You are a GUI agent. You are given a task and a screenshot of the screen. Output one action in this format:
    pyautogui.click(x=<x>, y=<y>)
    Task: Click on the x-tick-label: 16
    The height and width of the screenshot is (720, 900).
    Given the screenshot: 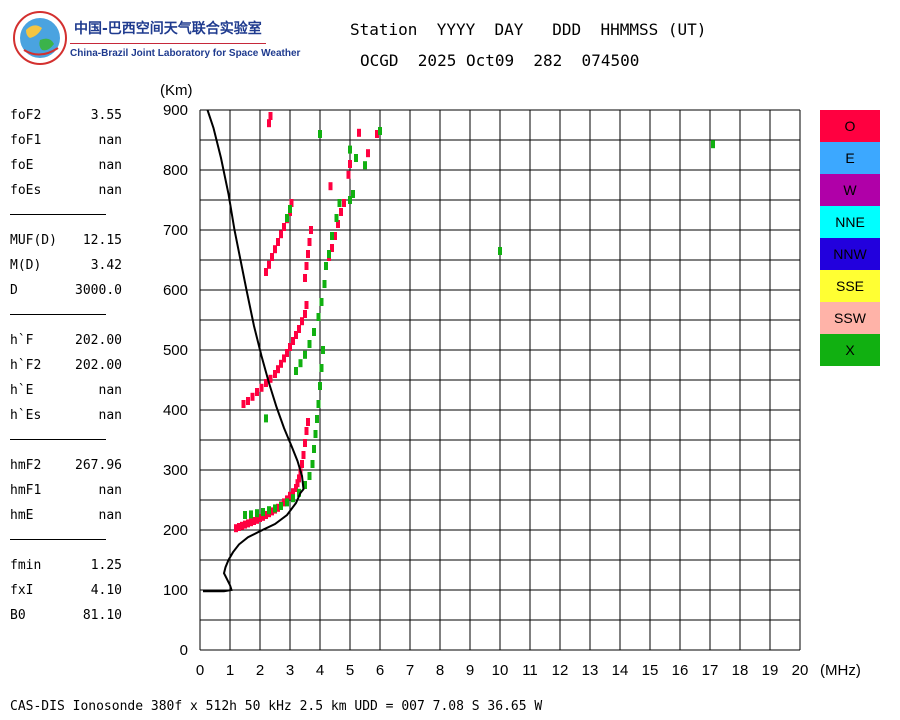 What is the action you would take?
    pyautogui.click(x=680, y=670)
    